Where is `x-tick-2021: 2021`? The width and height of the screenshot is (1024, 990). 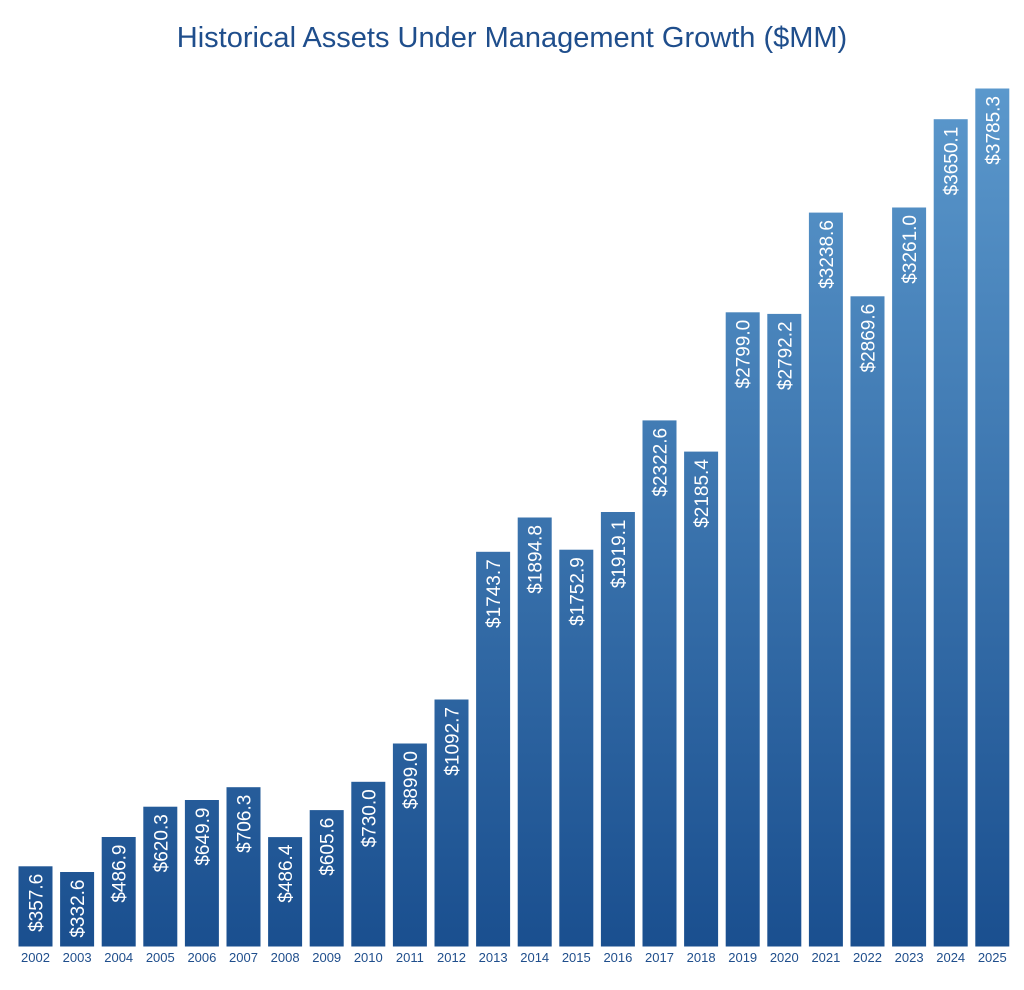
x-tick-2021: 2021 is located at coordinates (825, 957).